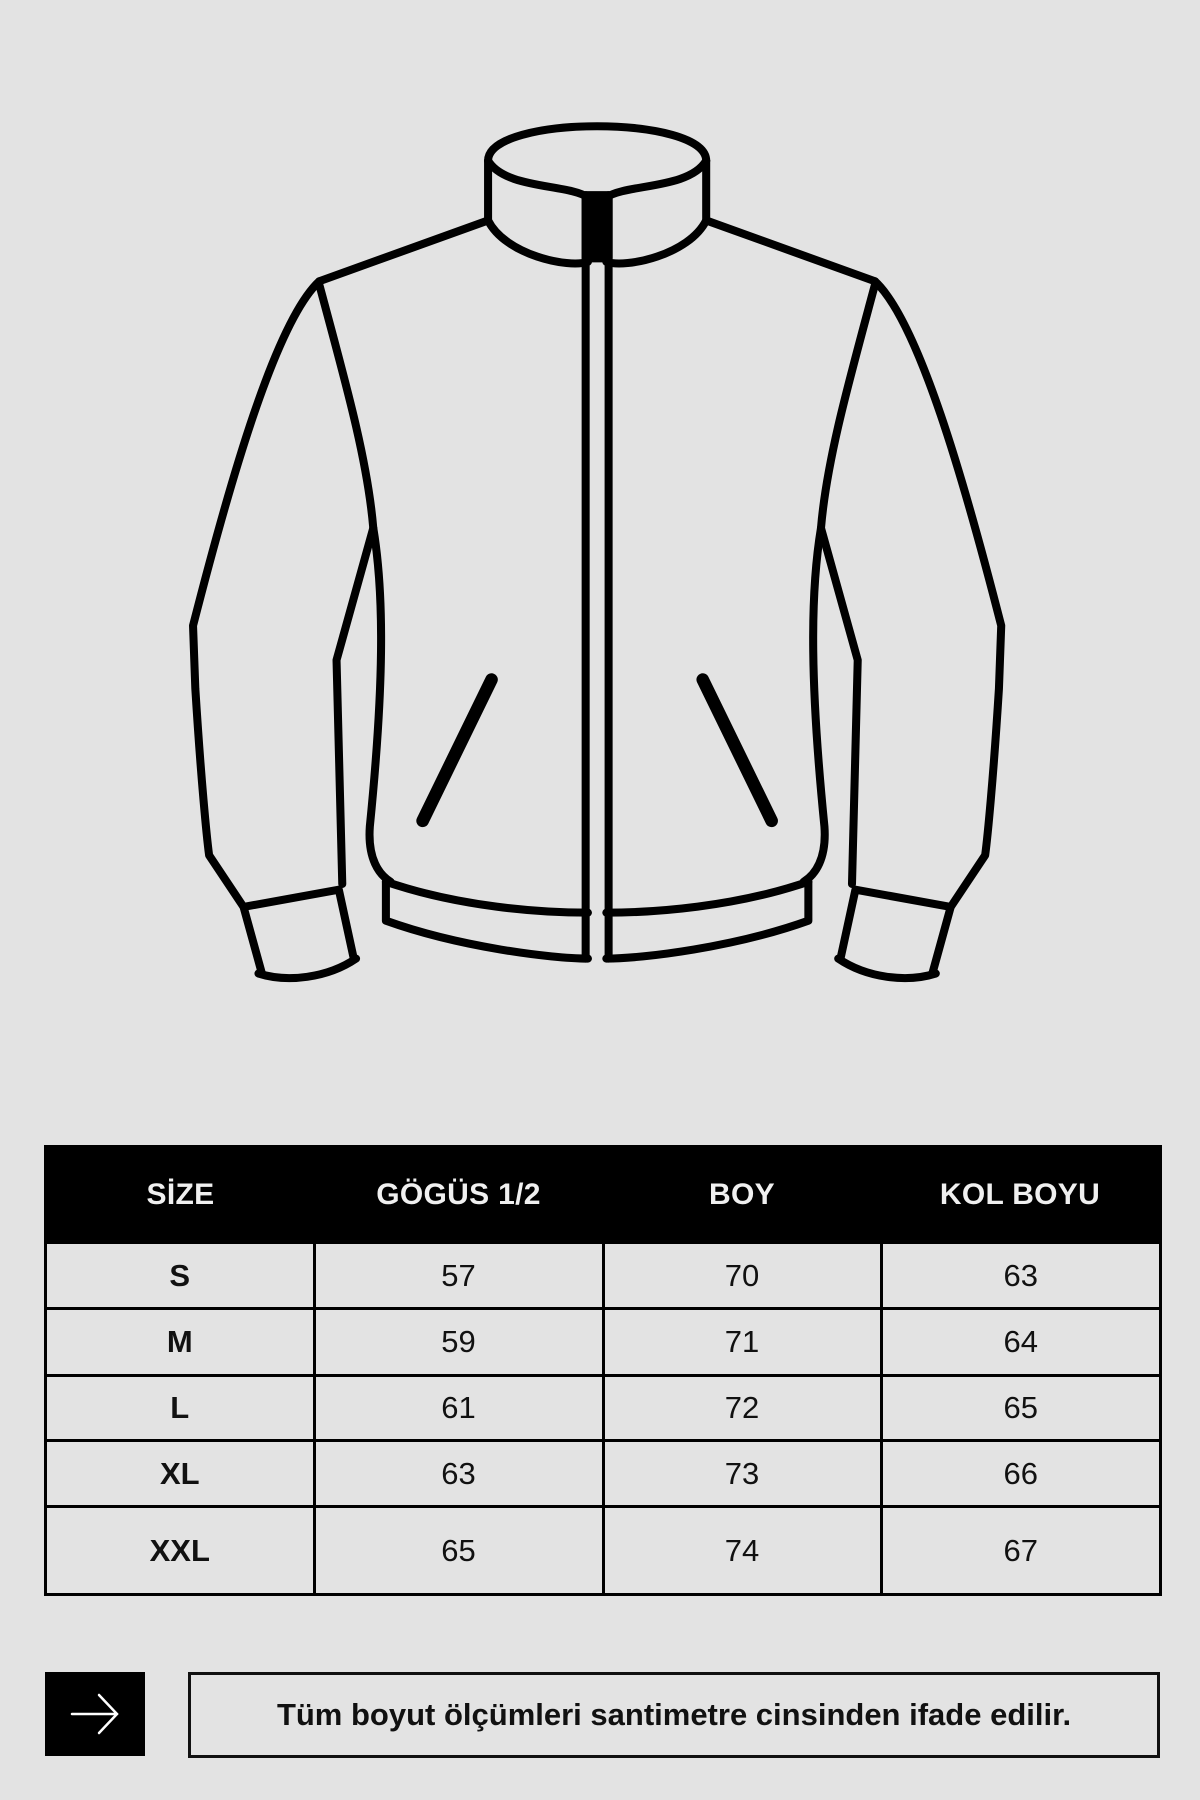  I want to click on table-row: M 59 71 64, so click(603, 1342).